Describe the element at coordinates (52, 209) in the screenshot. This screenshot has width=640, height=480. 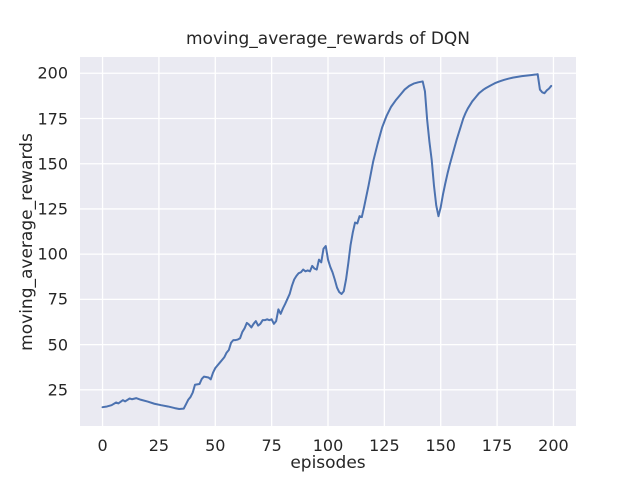
I see `y-tick-label: 125` at that location.